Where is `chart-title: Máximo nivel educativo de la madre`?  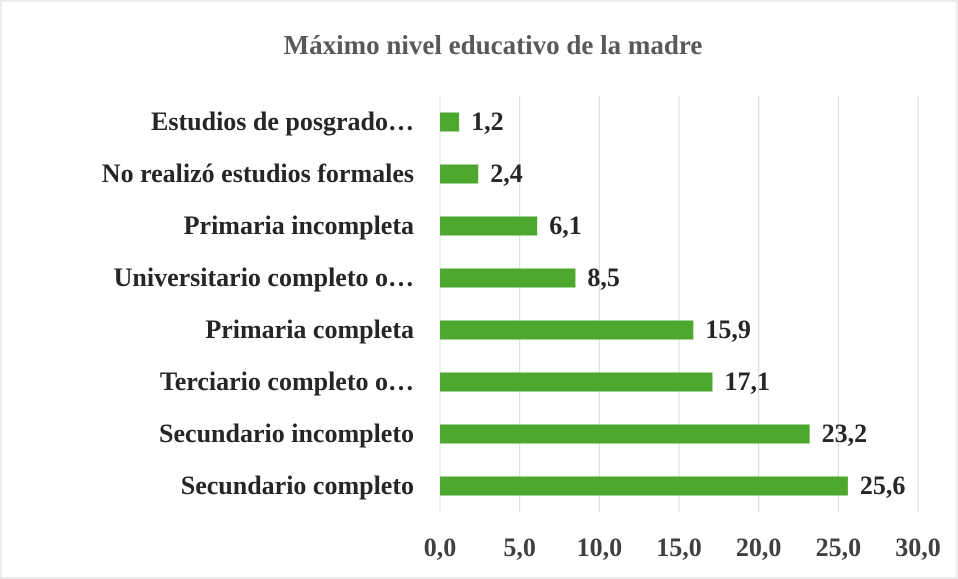
chart-title: Máximo nivel educativo de la madre is located at coordinates (493, 45).